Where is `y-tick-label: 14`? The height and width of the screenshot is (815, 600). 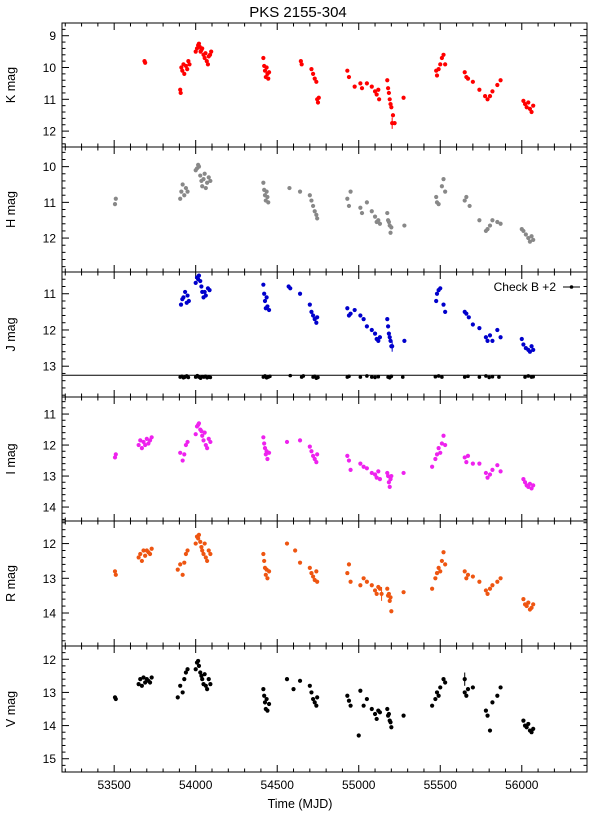 y-tick-label: 14 is located at coordinates (50, 508).